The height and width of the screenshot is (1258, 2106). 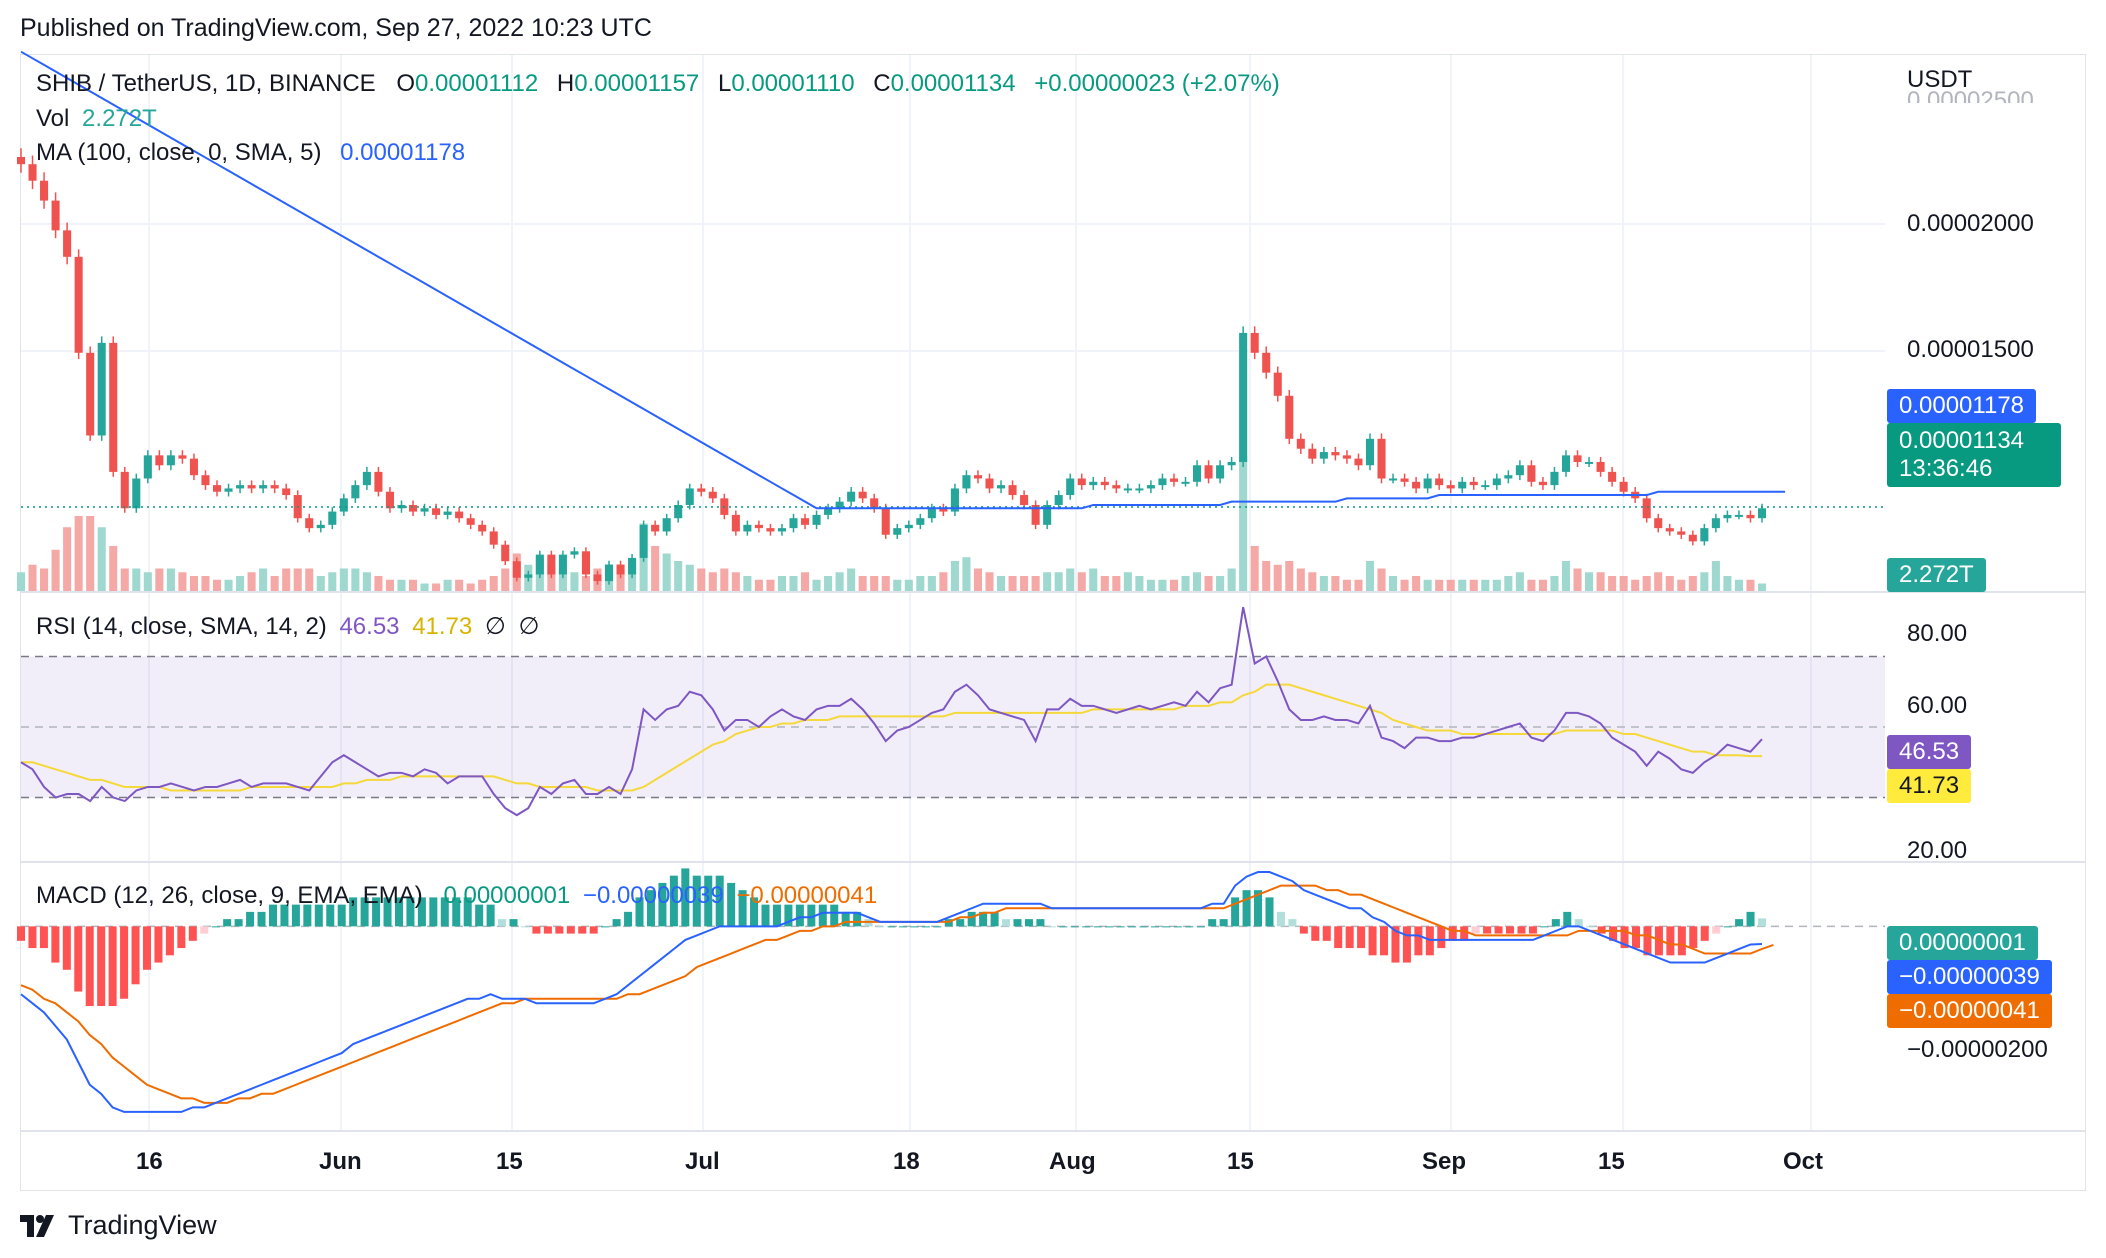 What do you see at coordinates (1157, 83) in the screenshot?
I see `change-value: +0.00000023 (+2.07%)` at bounding box center [1157, 83].